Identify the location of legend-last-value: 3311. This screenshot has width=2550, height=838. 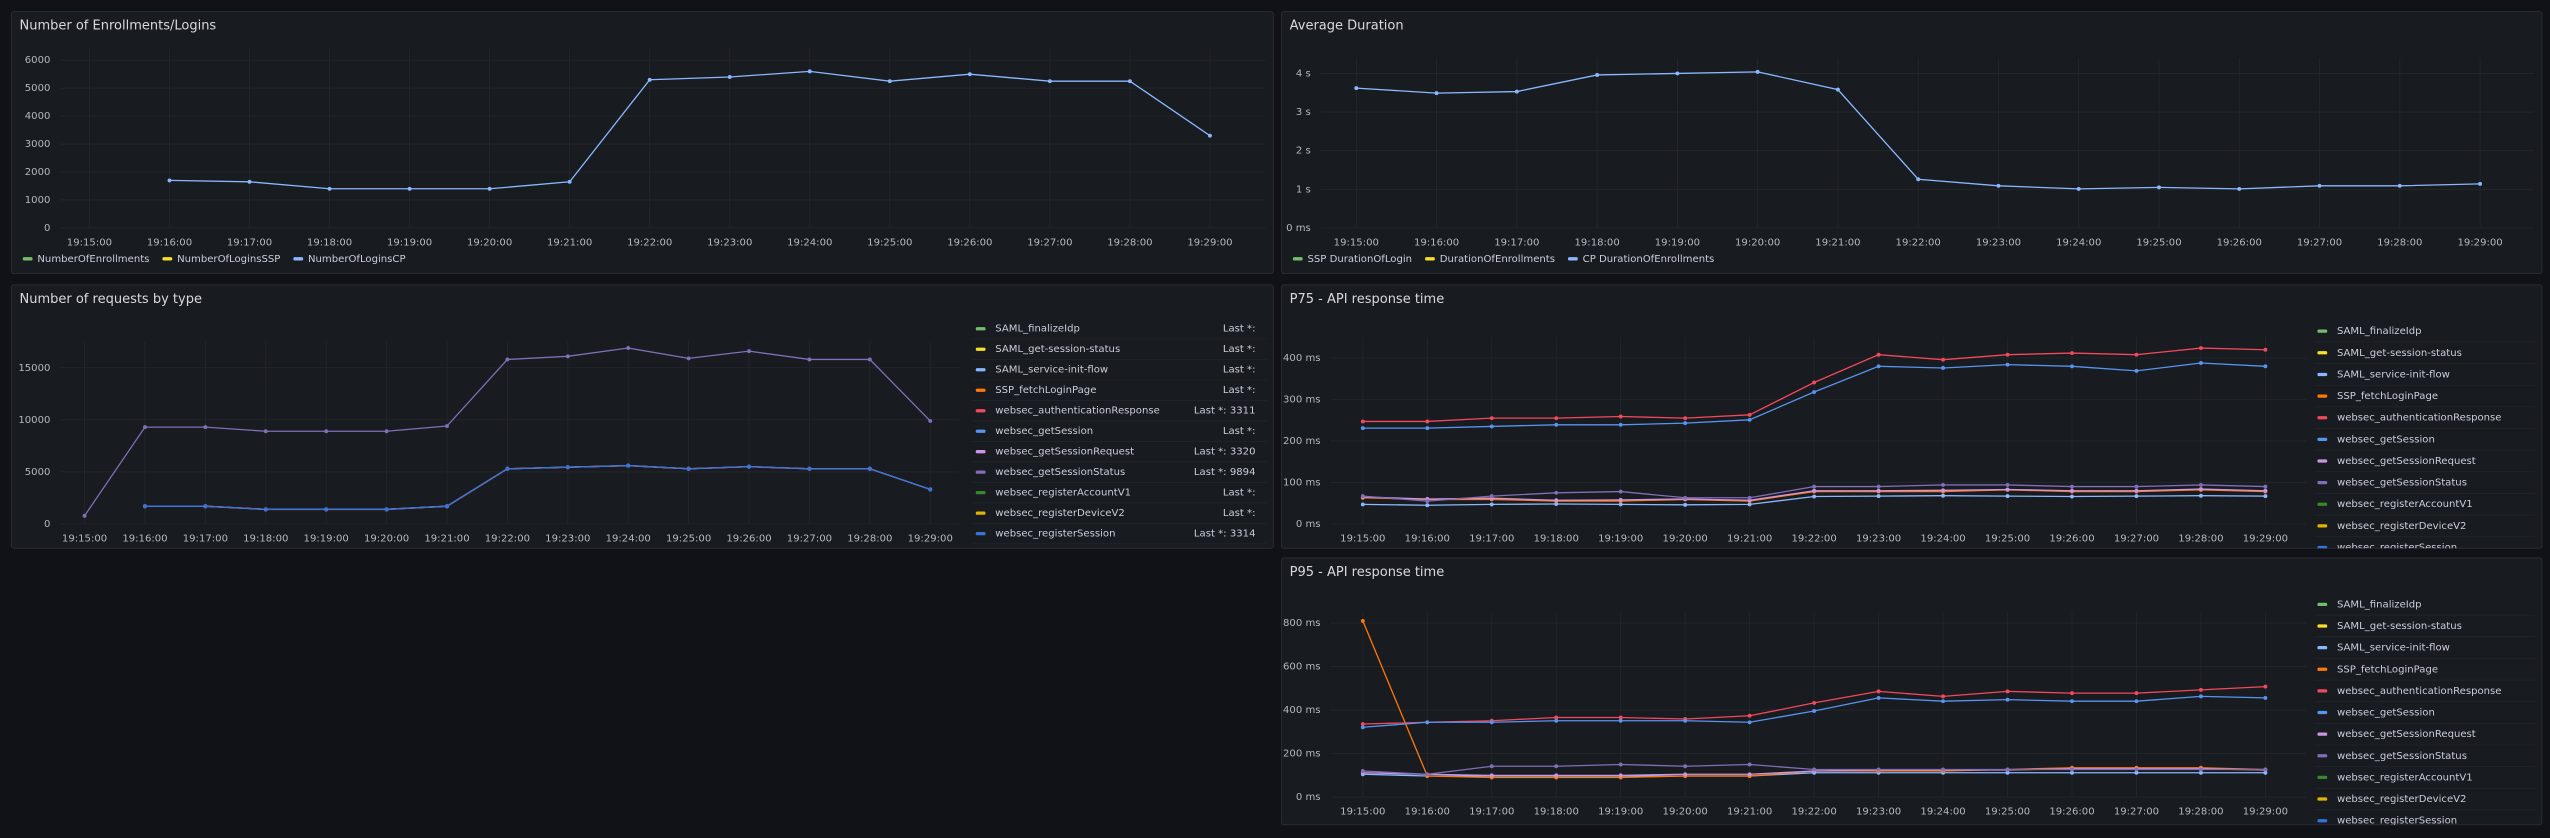
(1243, 411).